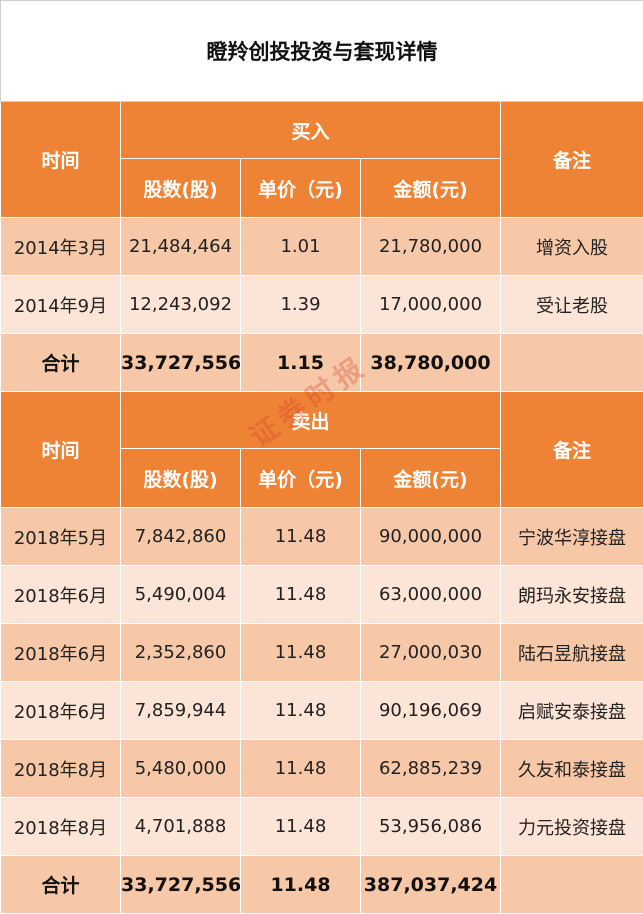 The width and height of the screenshot is (643, 914). I want to click on cell-note: 启赋安泰接盘, so click(572, 711).